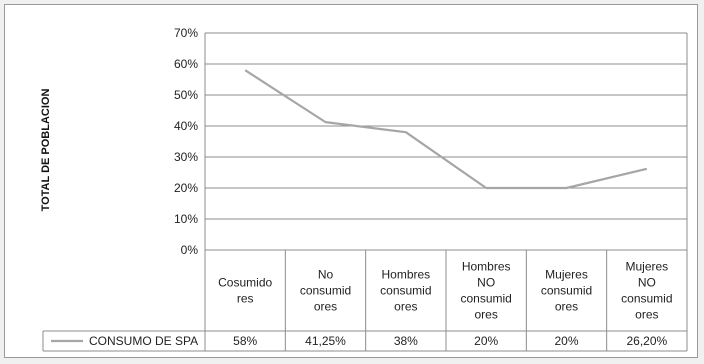 The width and height of the screenshot is (704, 364). Describe the element at coordinates (646, 291) in the screenshot. I see `category-label: Mujeres NO consumid ores` at that location.